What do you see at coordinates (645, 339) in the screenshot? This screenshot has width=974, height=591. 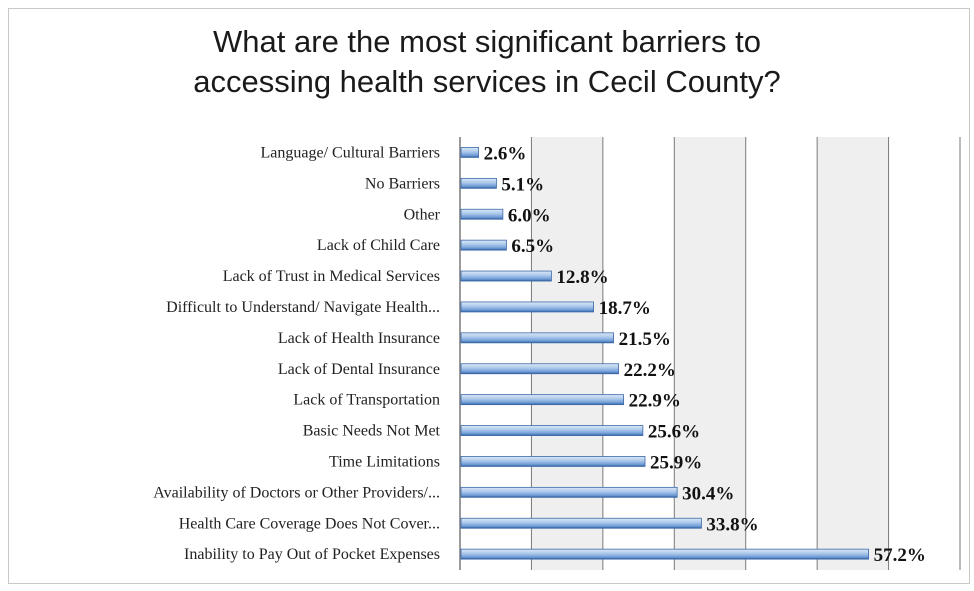 I see `data-label: 21.5%` at bounding box center [645, 339].